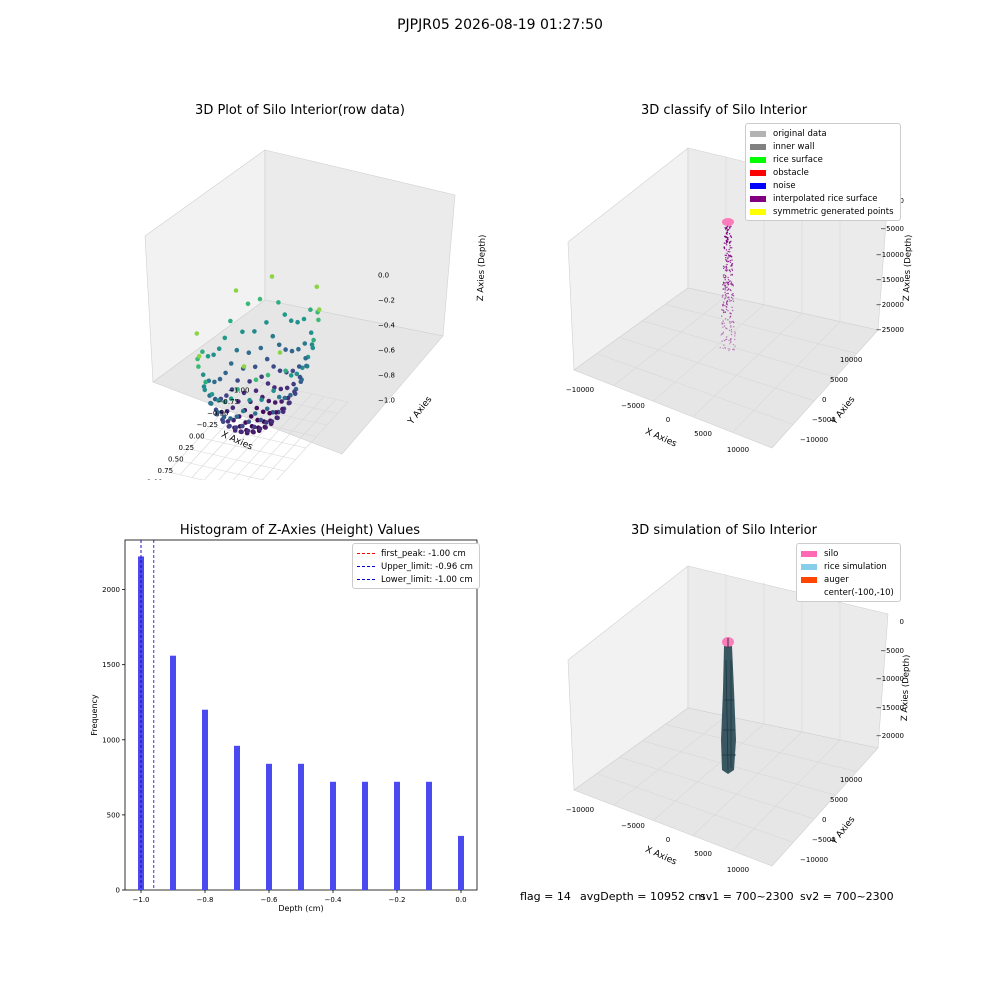  What do you see at coordinates (890, 280) in the screenshot?
I see `classify-z-tick-label: −15000` at bounding box center [890, 280].